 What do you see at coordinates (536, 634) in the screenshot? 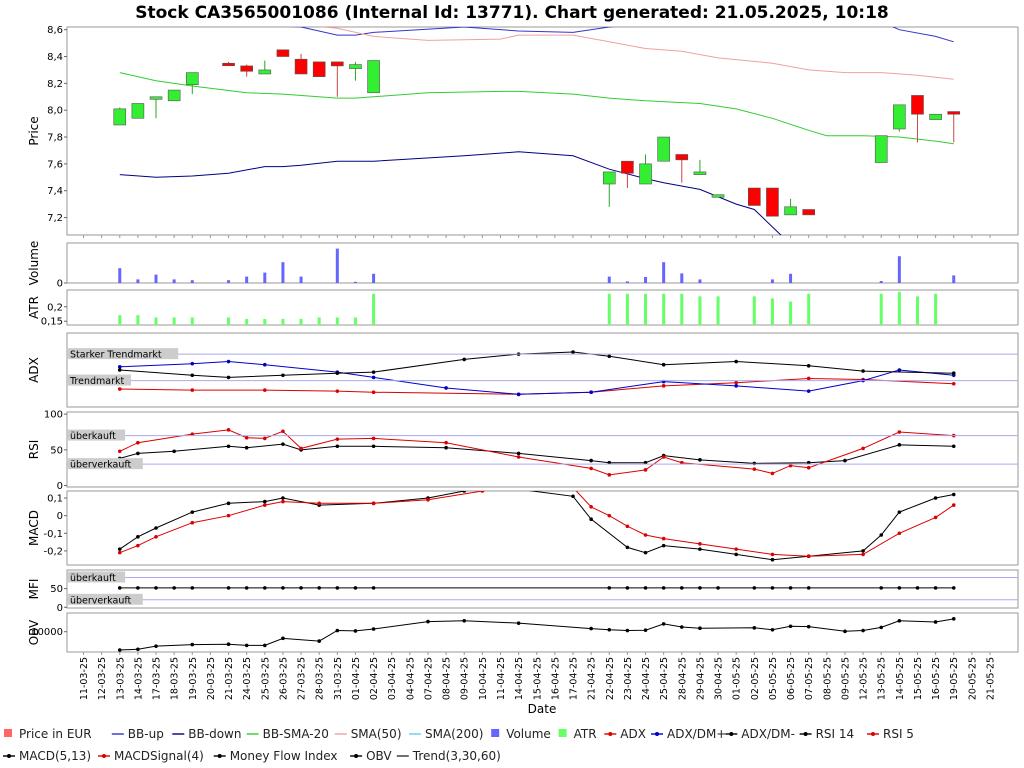
I see `series-obv-line` at bounding box center [536, 634].